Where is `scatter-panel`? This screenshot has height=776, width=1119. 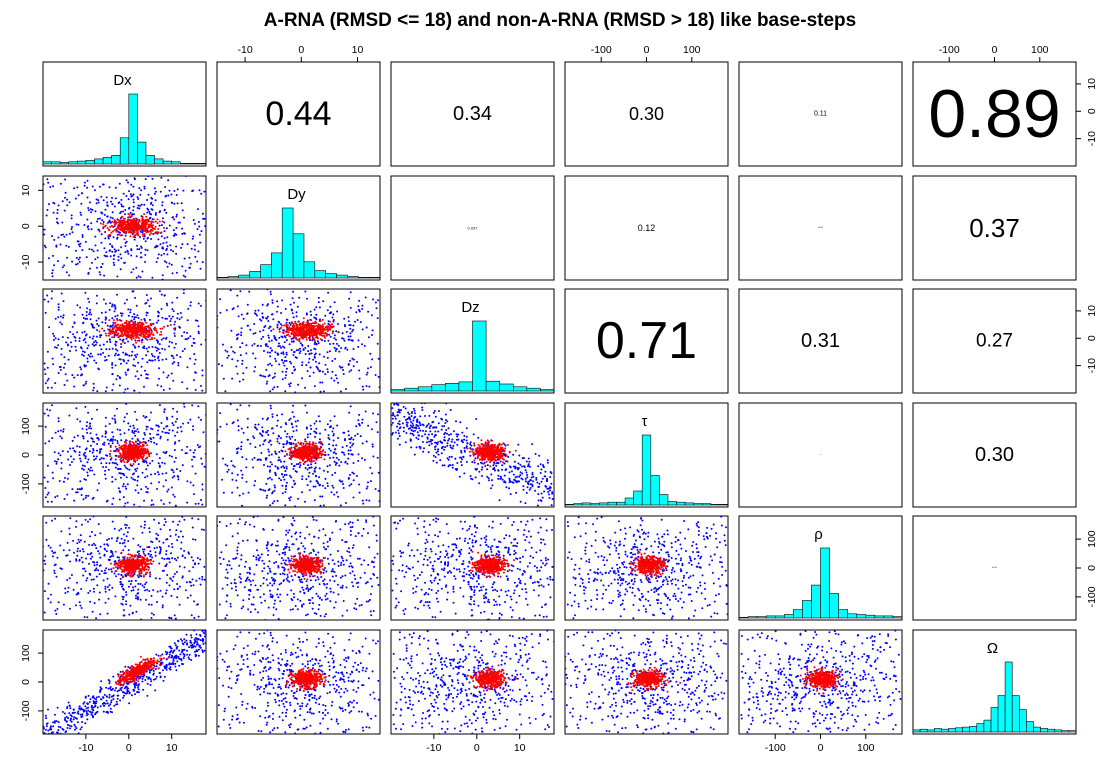 scatter-panel is located at coordinates (472, 455).